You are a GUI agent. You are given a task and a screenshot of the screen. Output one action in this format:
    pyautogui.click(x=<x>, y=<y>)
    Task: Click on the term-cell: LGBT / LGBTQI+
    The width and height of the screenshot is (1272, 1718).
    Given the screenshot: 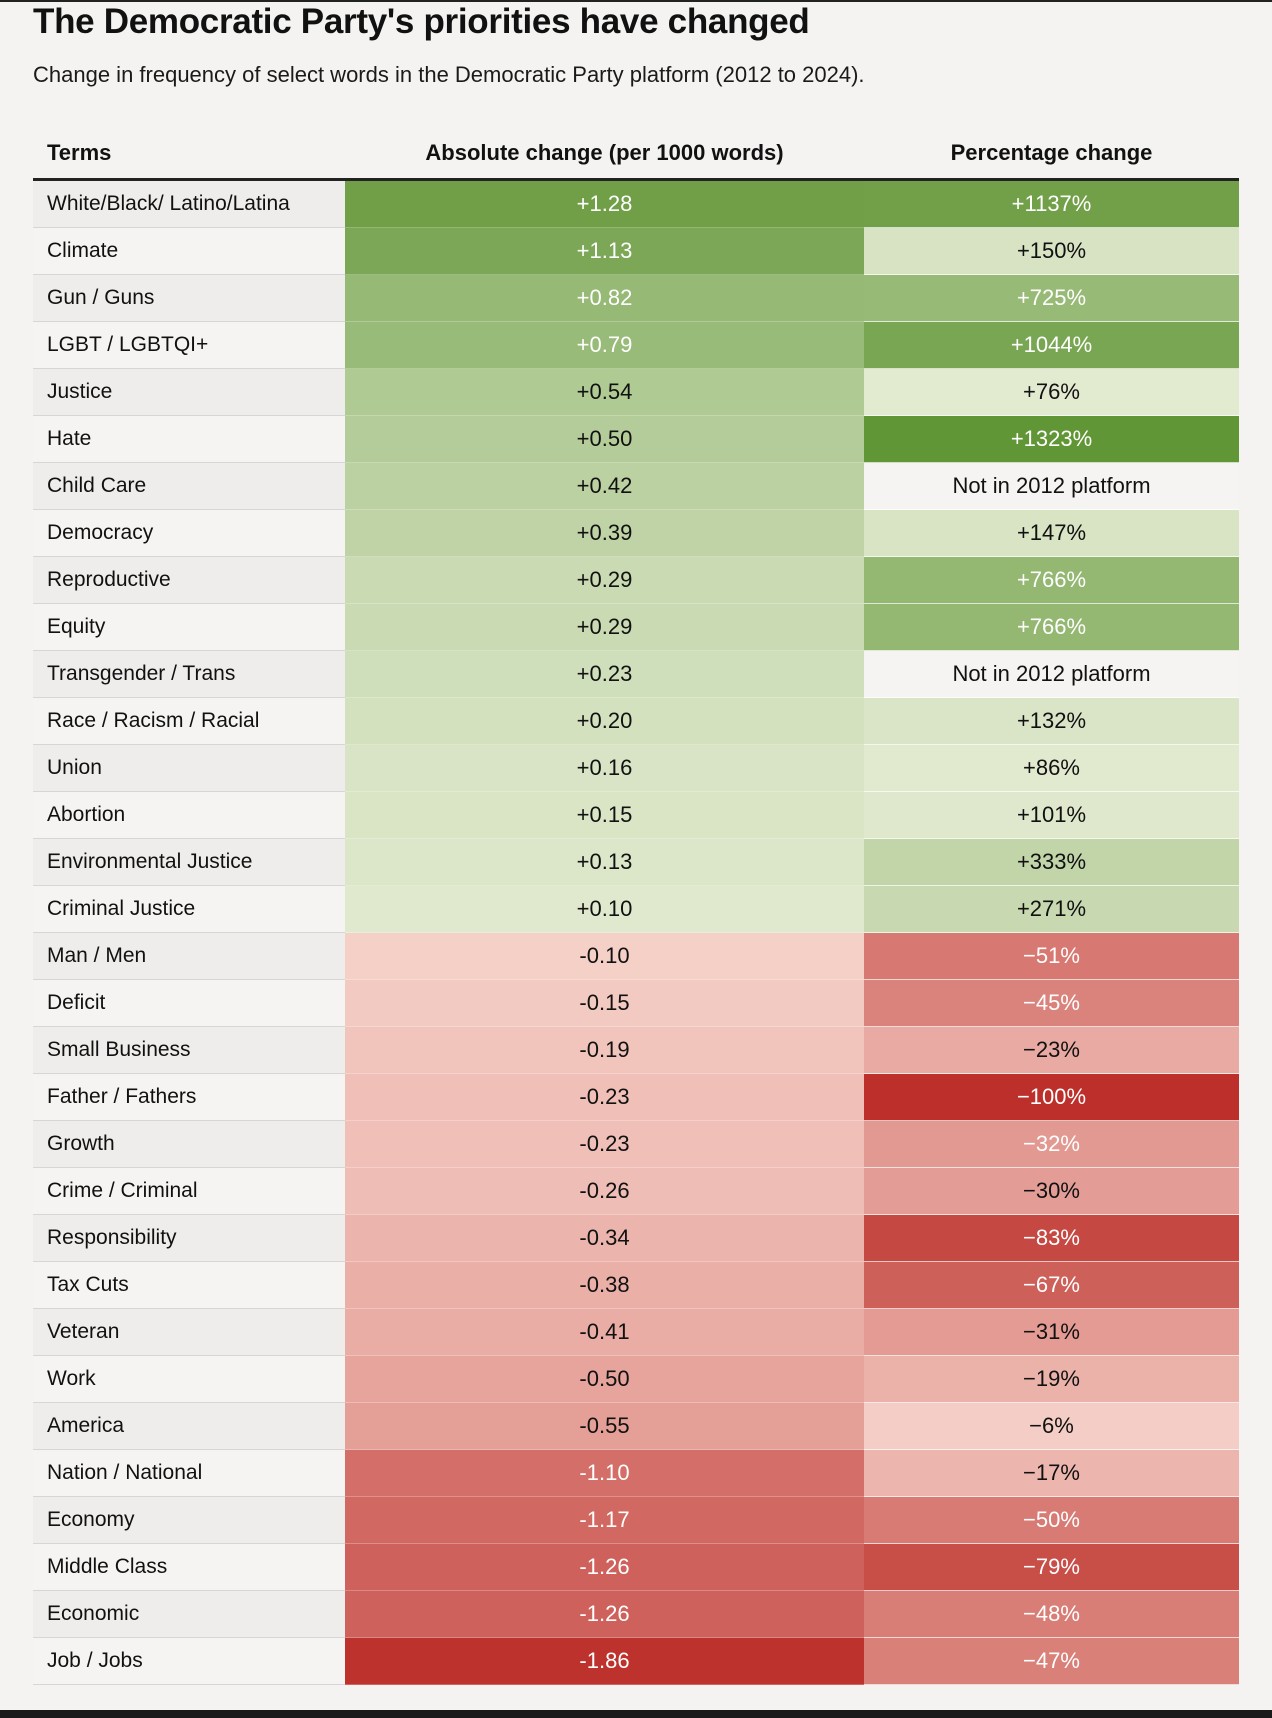 What is the action you would take?
    pyautogui.click(x=189, y=345)
    